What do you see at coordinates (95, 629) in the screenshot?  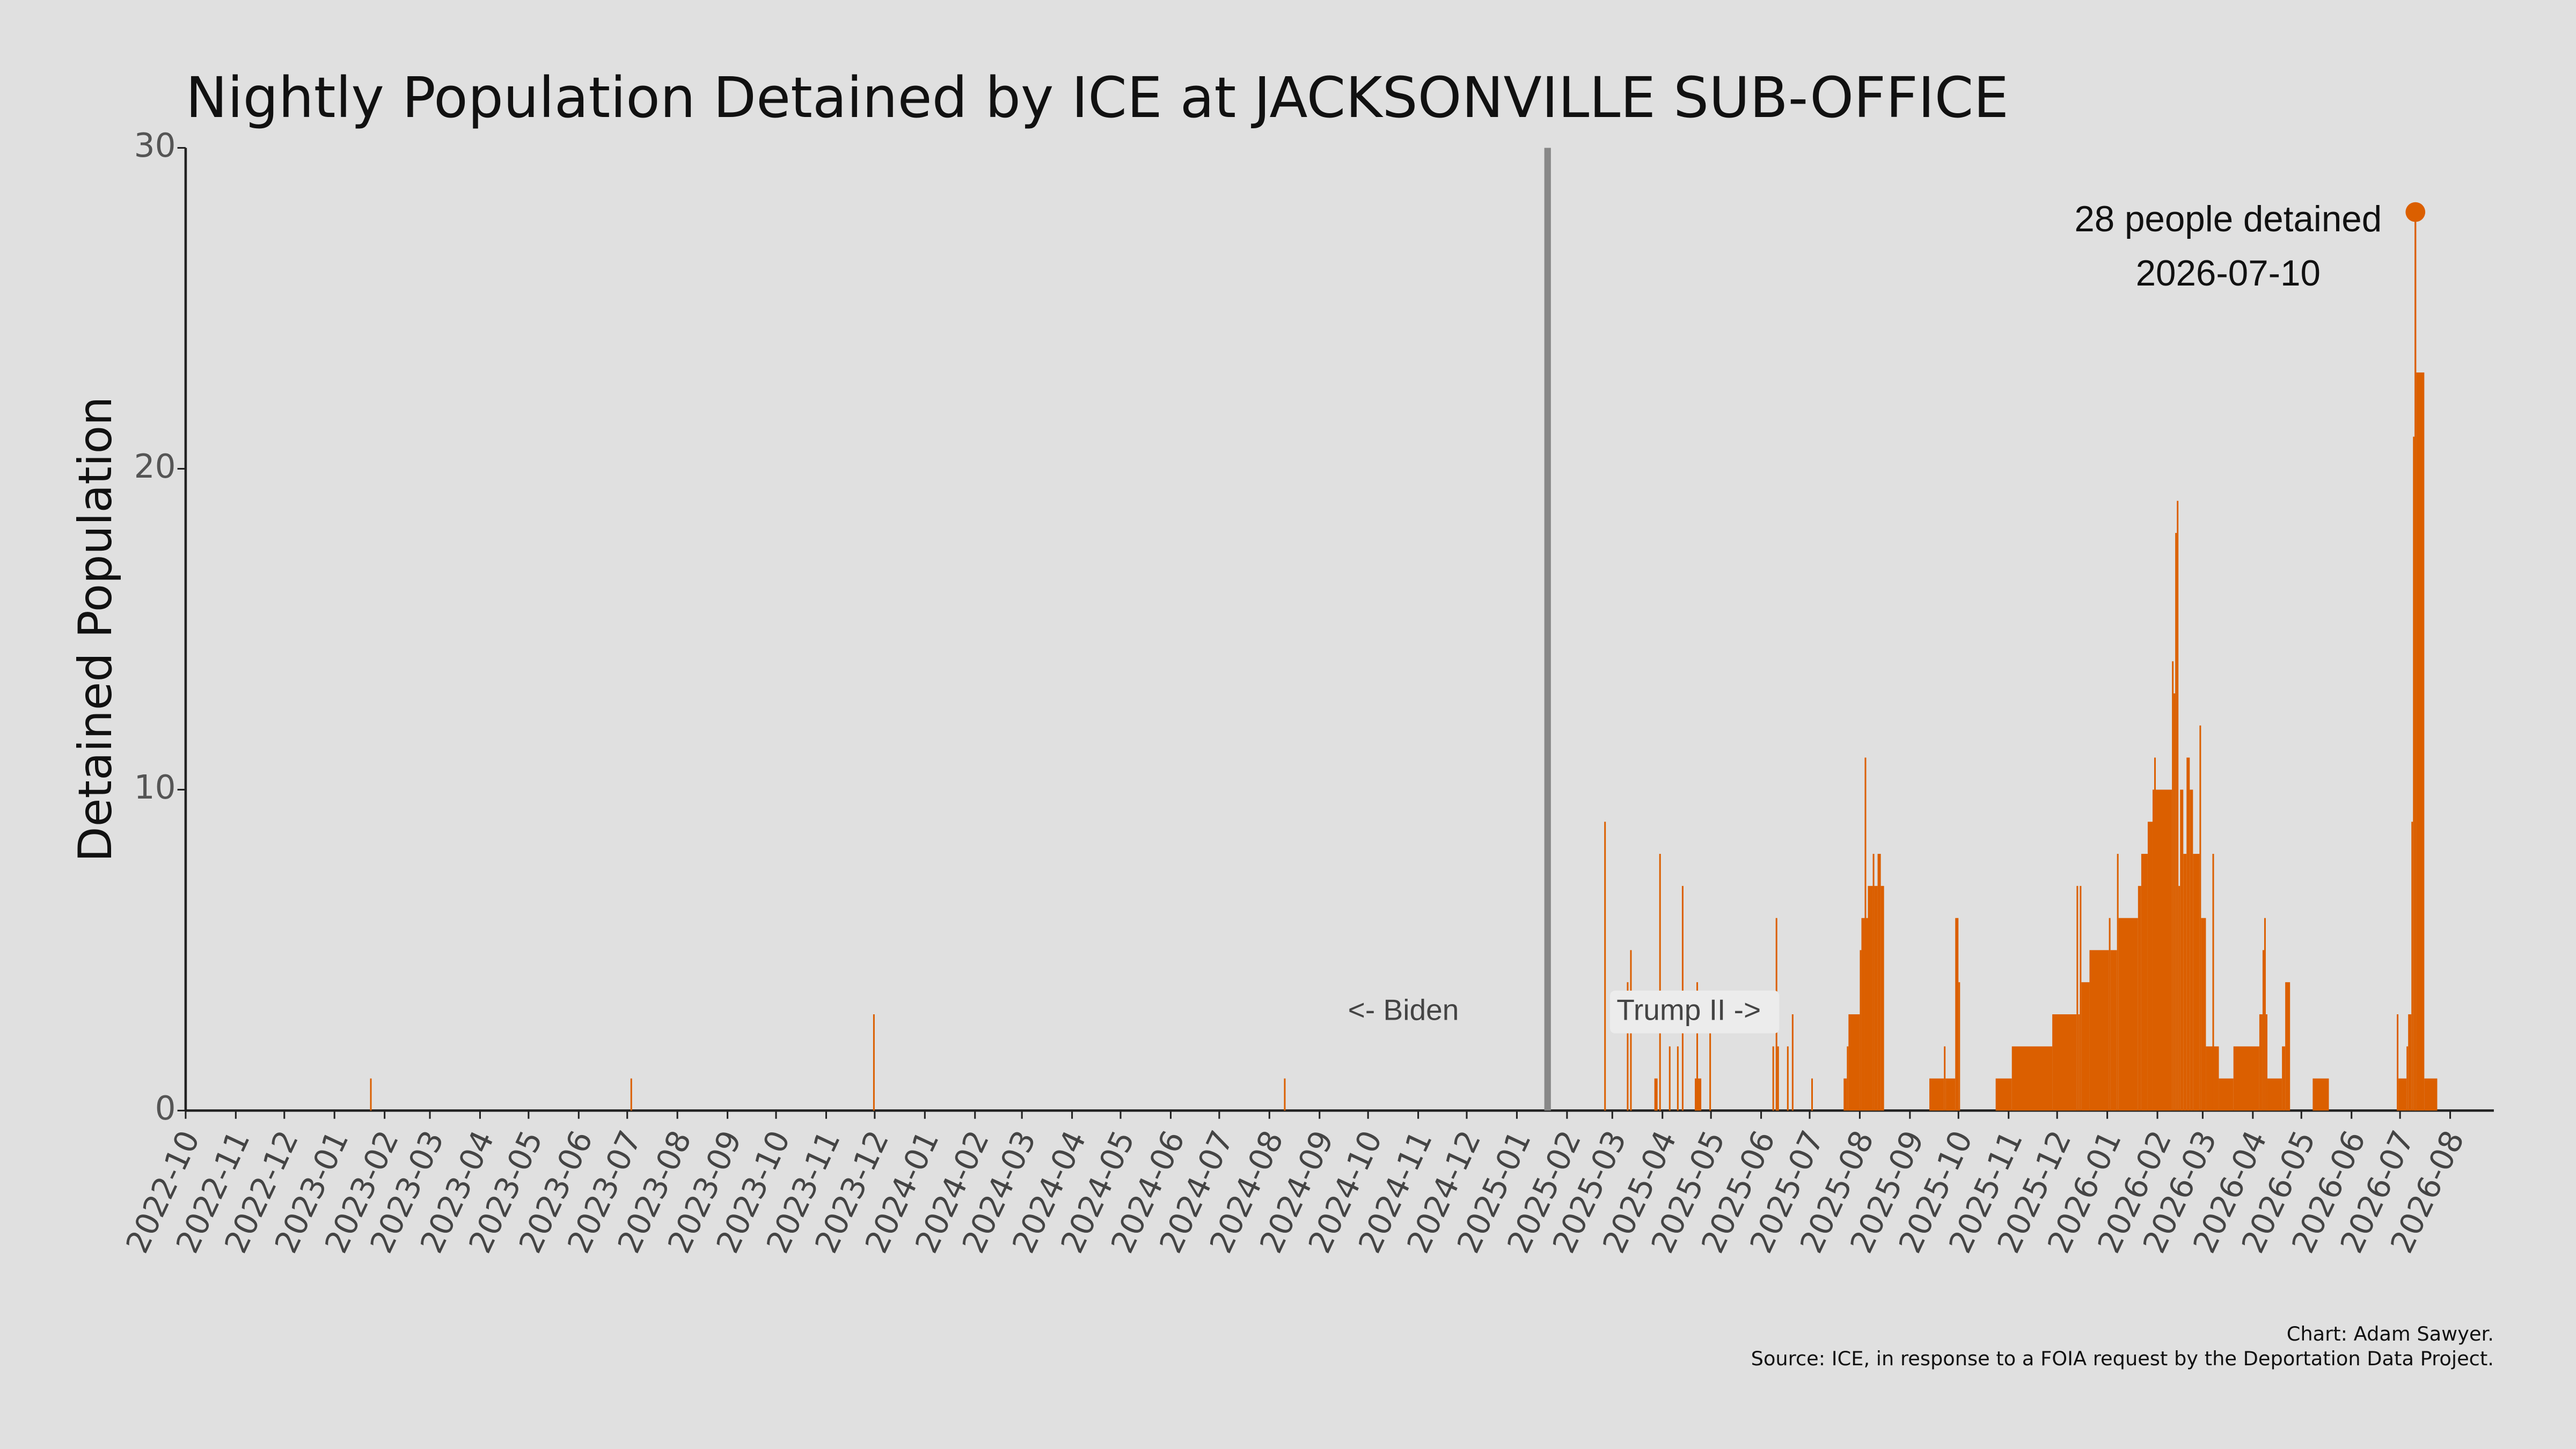 I see `y-axis-label: Detained Population` at bounding box center [95, 629].